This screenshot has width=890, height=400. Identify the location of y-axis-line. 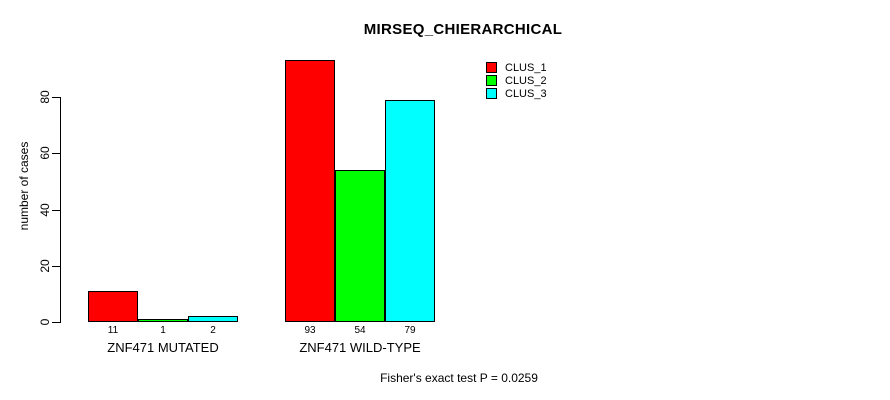
(60, 210).